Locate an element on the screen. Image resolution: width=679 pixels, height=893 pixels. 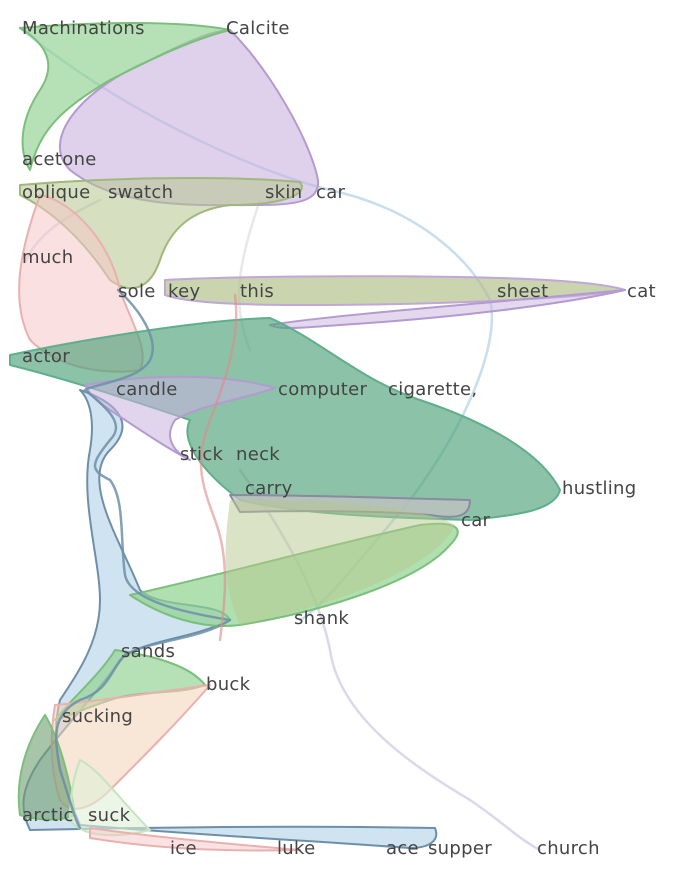
word-oblique: oblique is located at coordinates (56, 192).